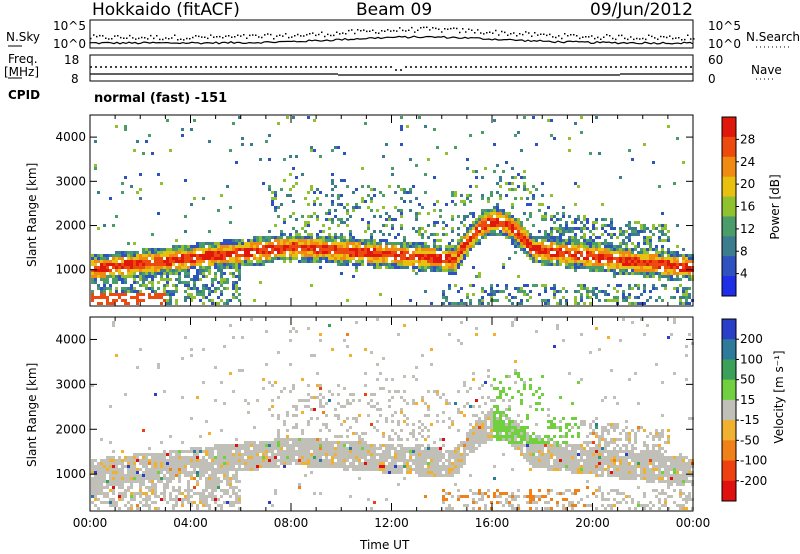 The width and height of the screenshot is (800, 554). I want to click on beam-label: Beam 09, so click(394, 10).